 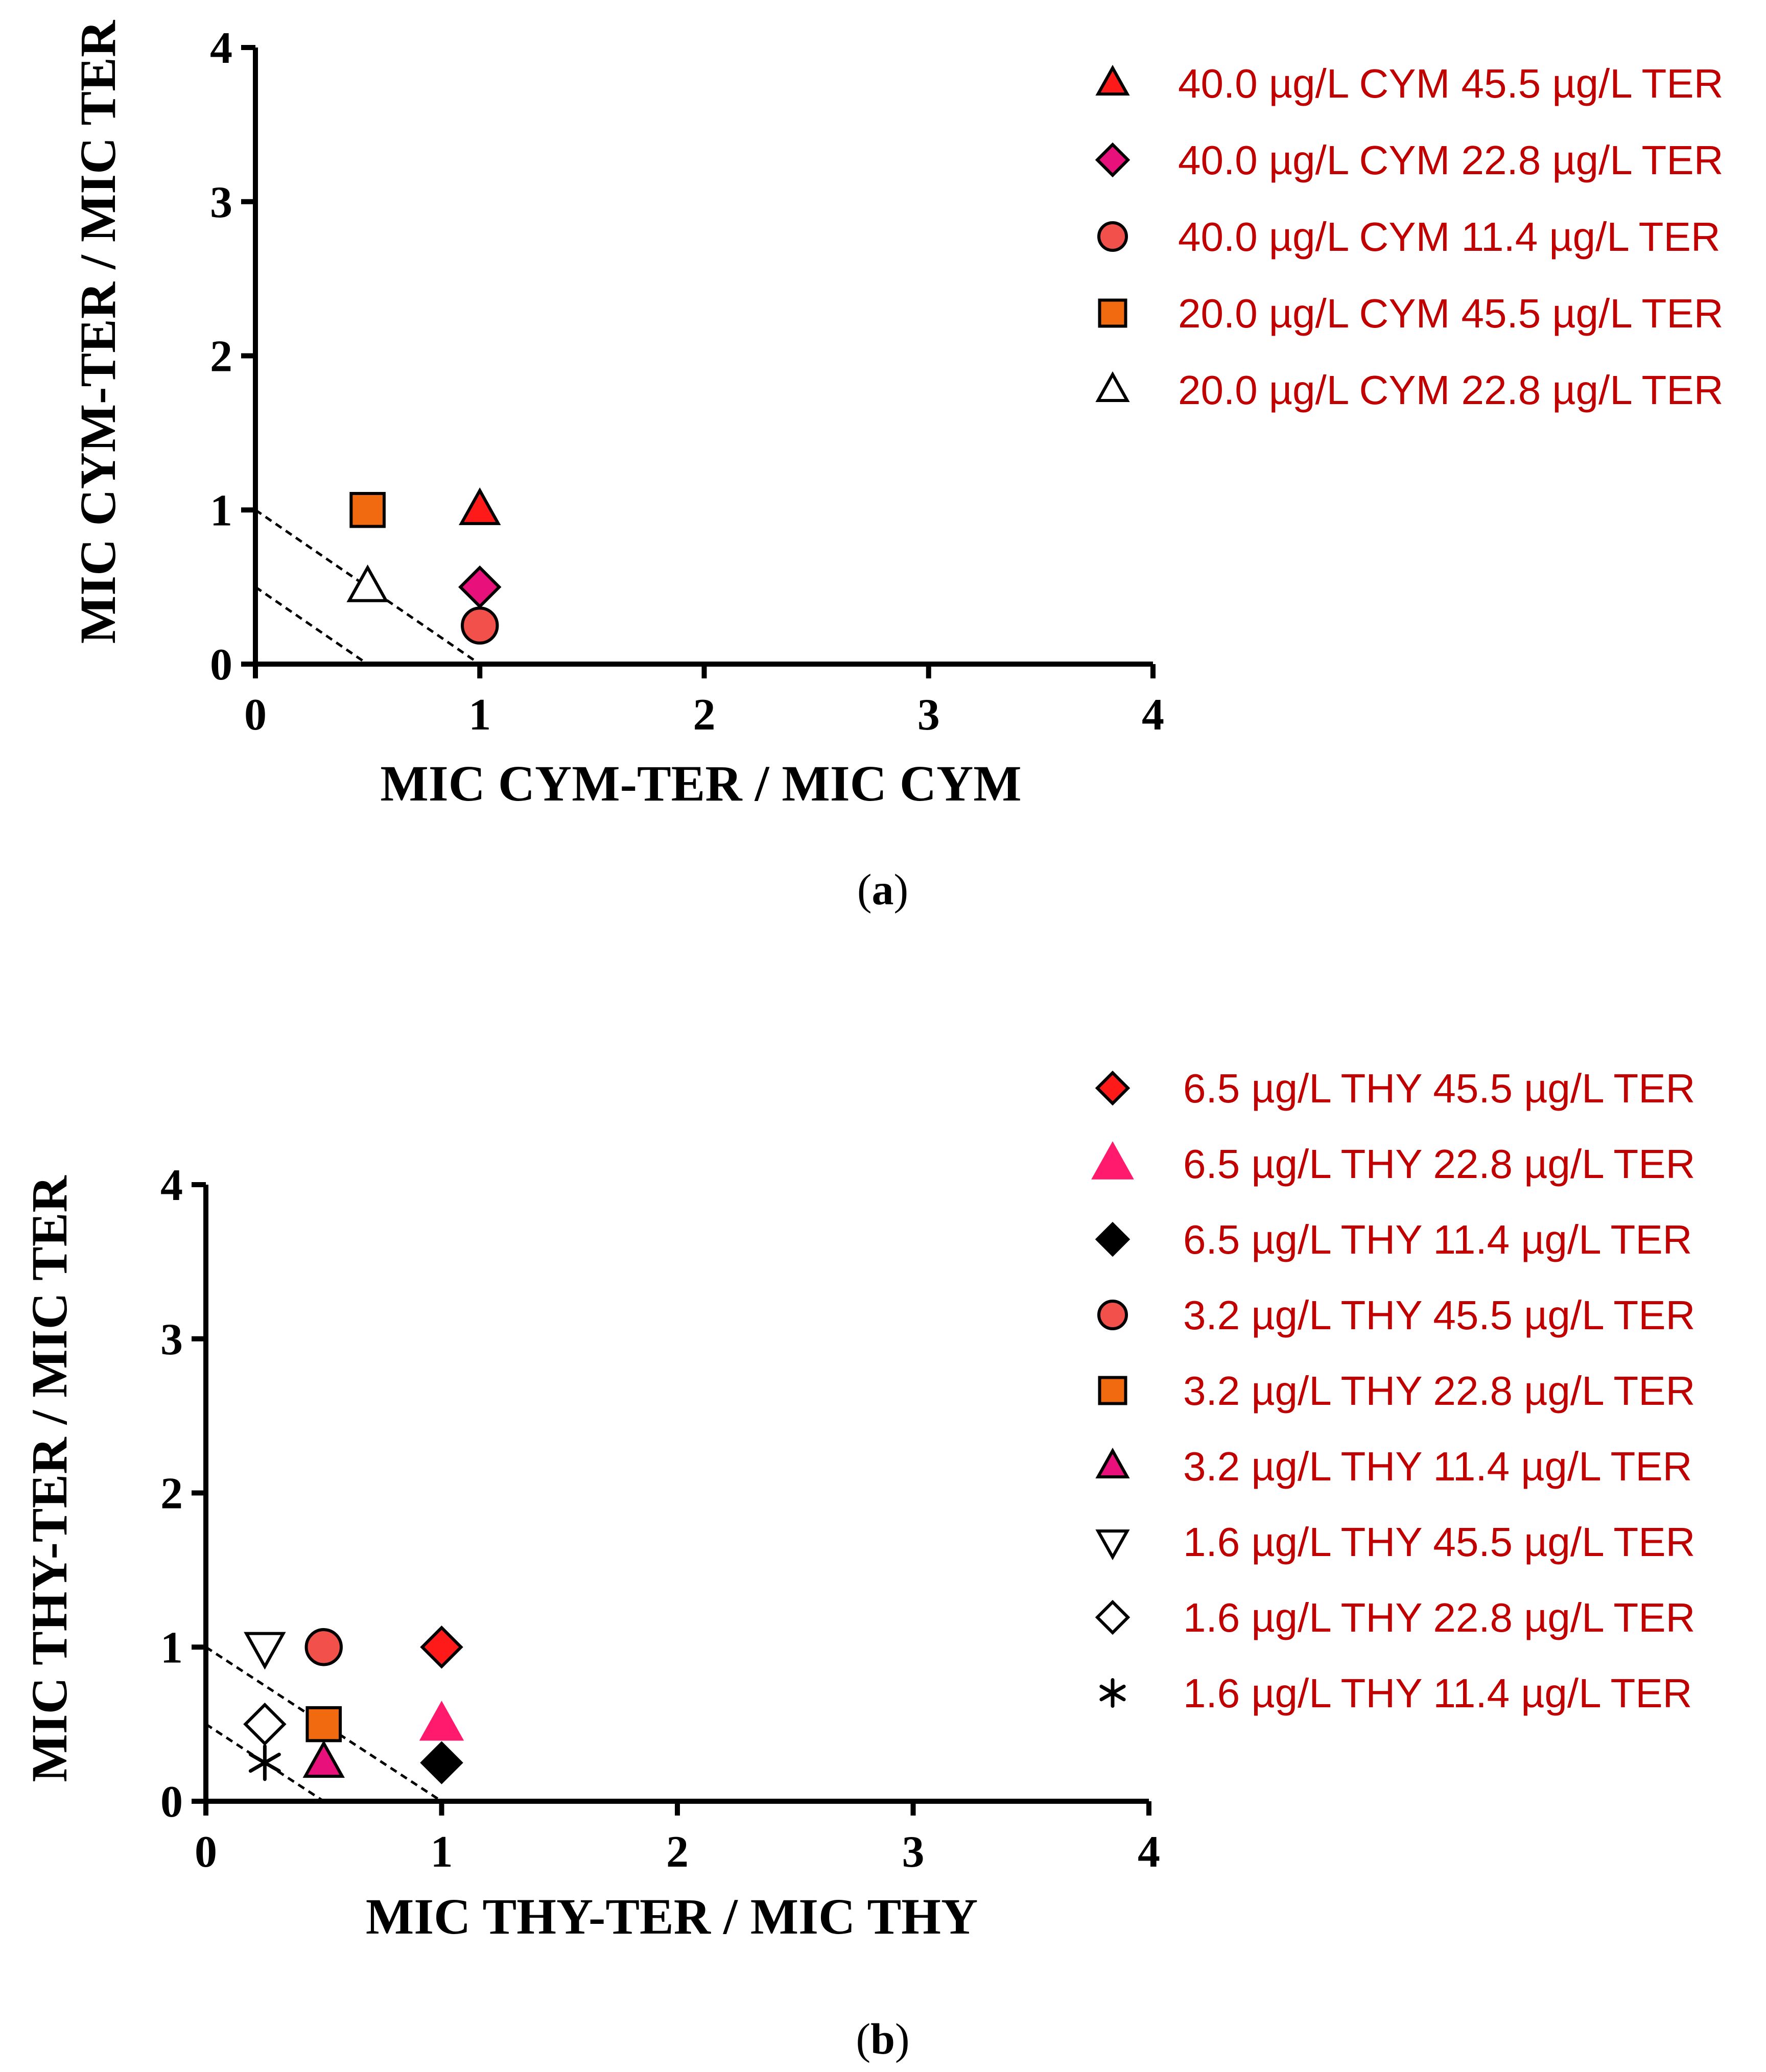 What do you see at coordinates (672, 1917) in the screenshot?
I see `panel-b-xlabel: MIC THY-TER / MIC THY` at bounding box center [672, 1917].